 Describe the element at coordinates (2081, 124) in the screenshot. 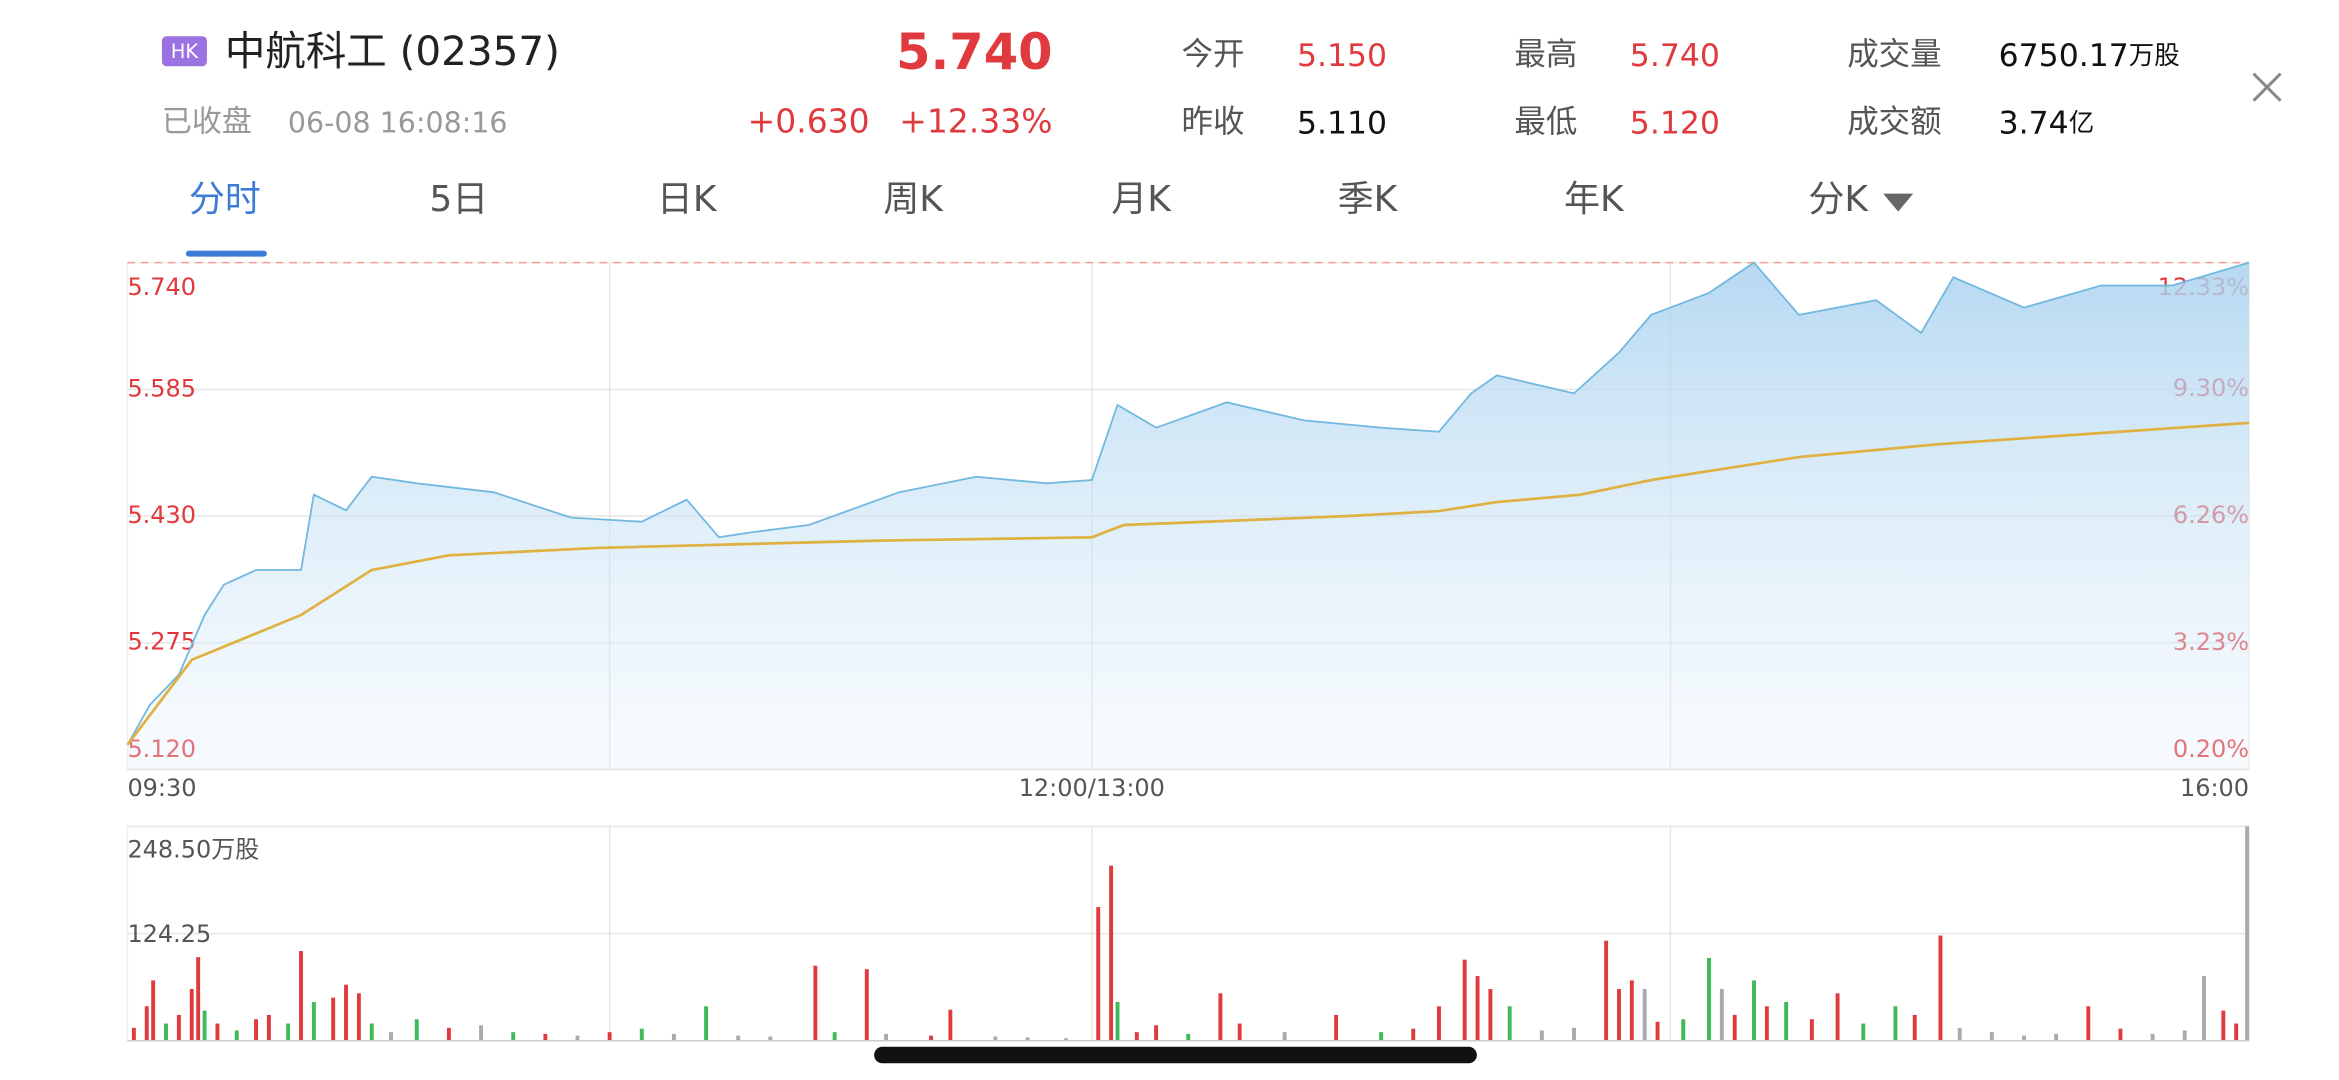

I see `stat-unit: 亿` at that location.